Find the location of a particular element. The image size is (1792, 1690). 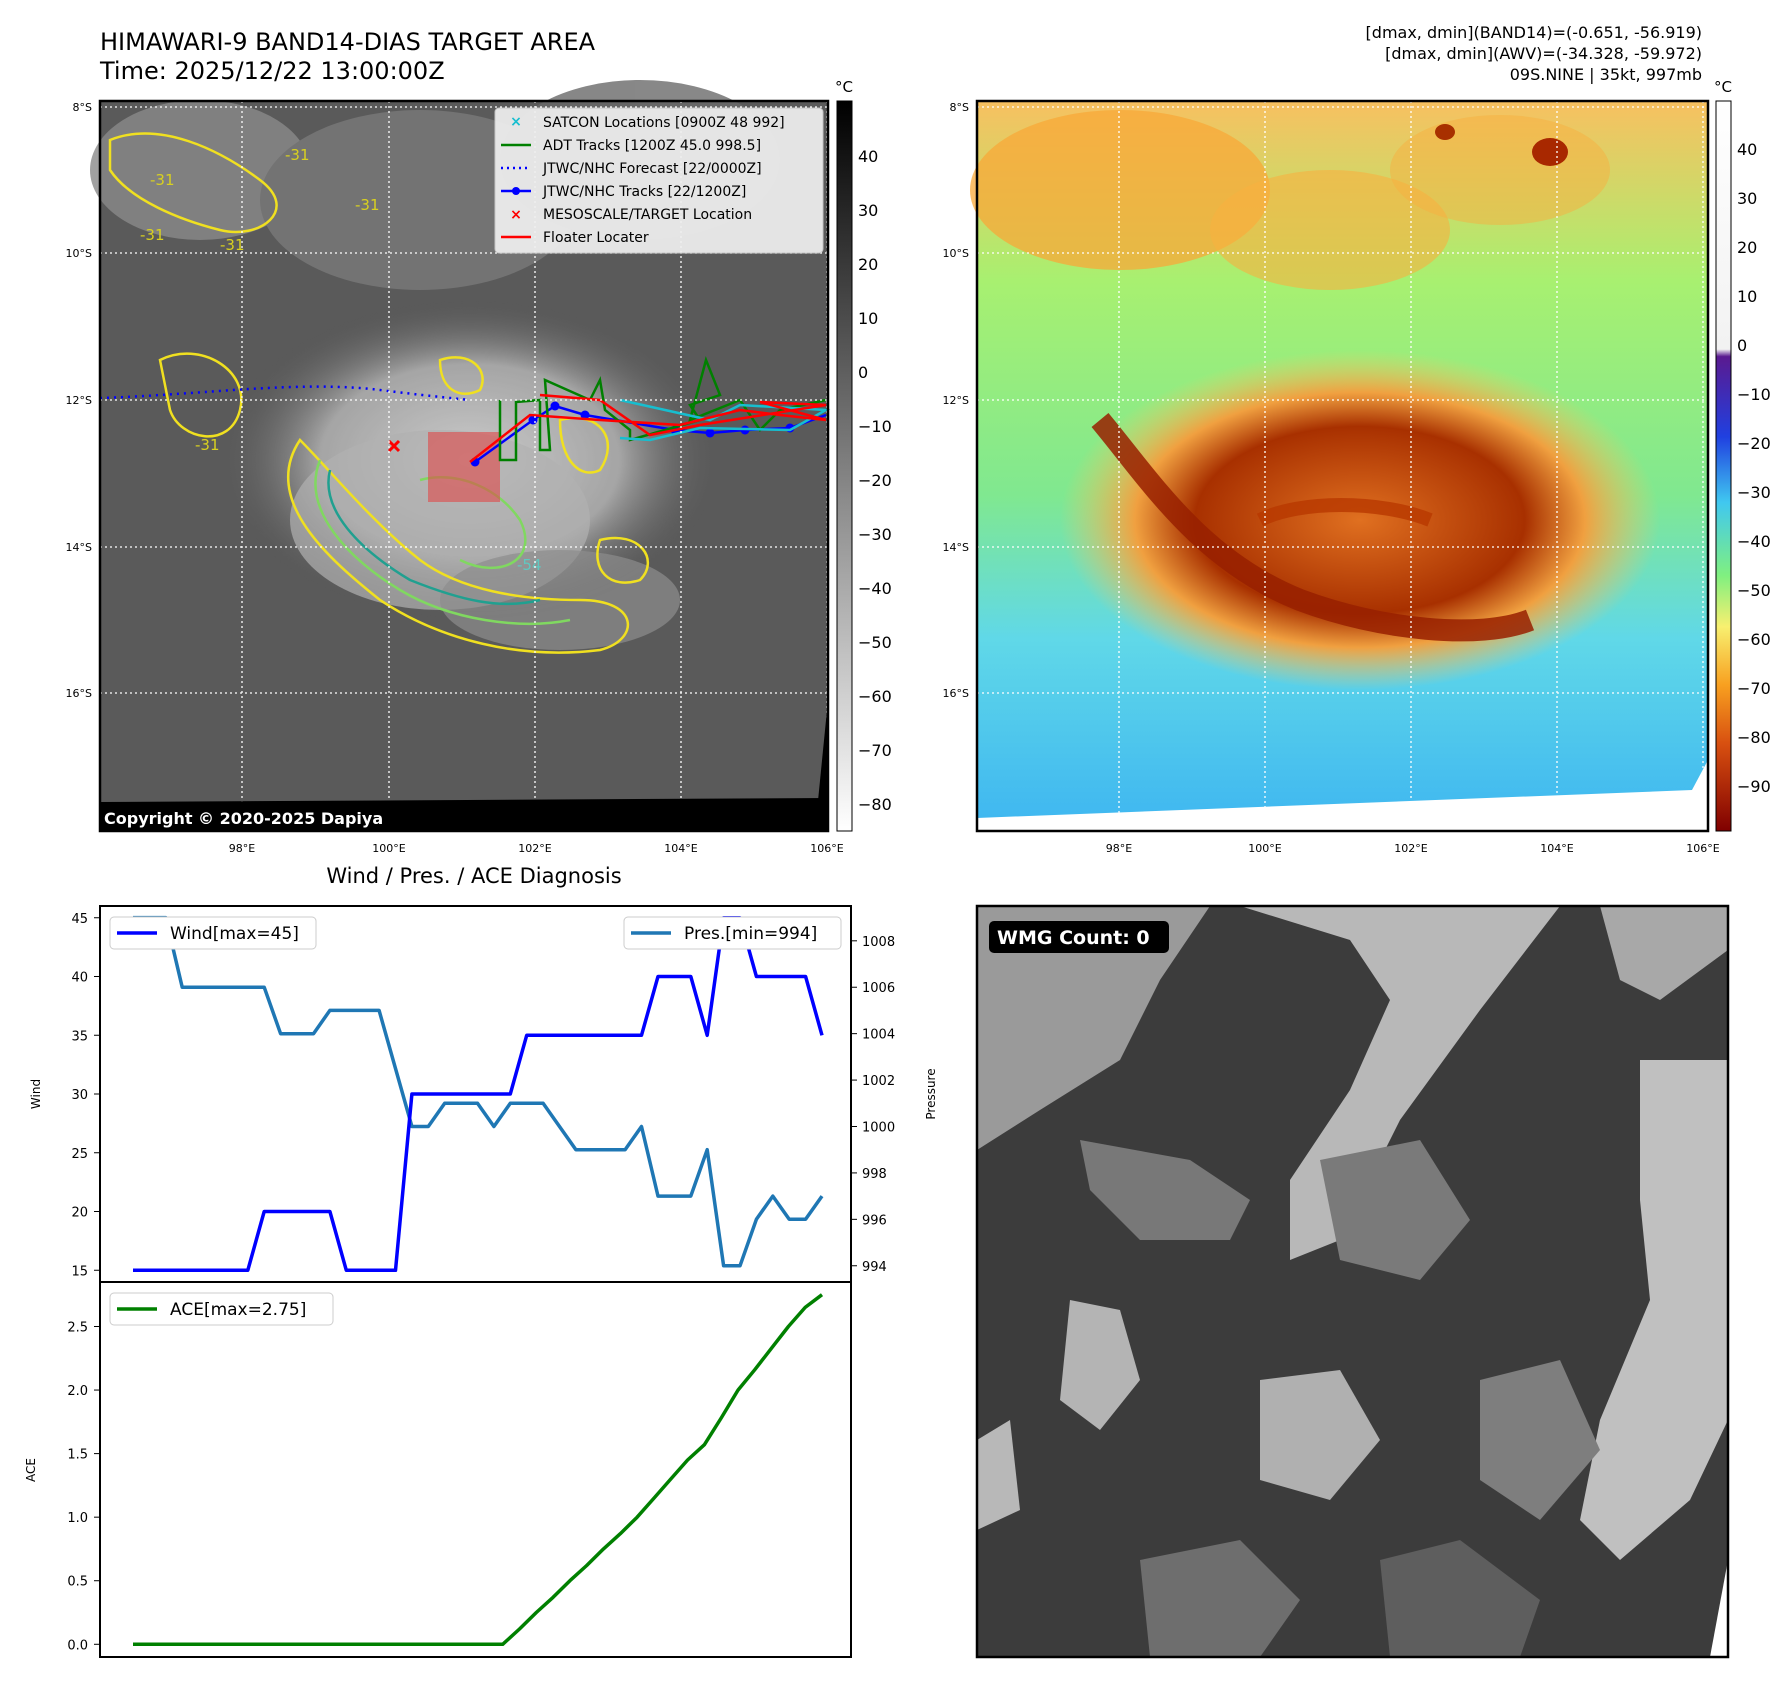

wind-tick-label: 45 is located at coordinates (79, 919).